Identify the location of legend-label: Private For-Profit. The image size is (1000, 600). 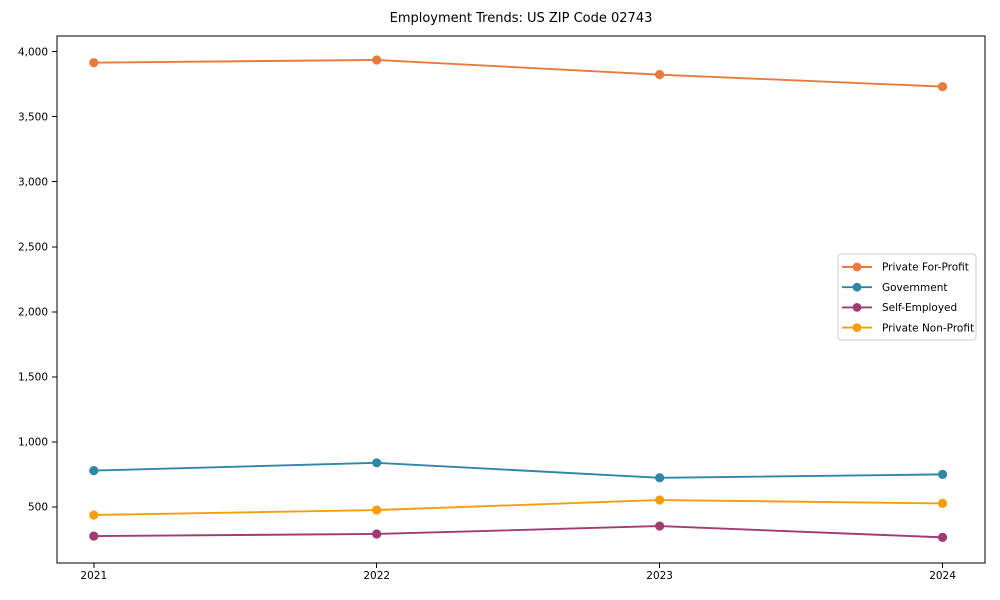
(925, 268).